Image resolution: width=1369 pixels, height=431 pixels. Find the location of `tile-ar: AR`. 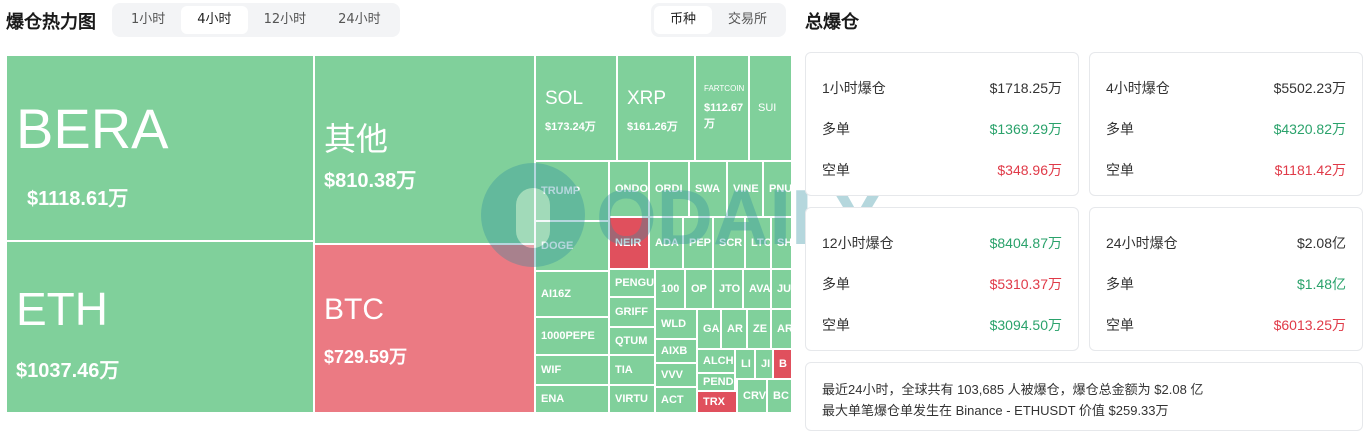

tile-ar: AR is located at coordinates (734, 329).